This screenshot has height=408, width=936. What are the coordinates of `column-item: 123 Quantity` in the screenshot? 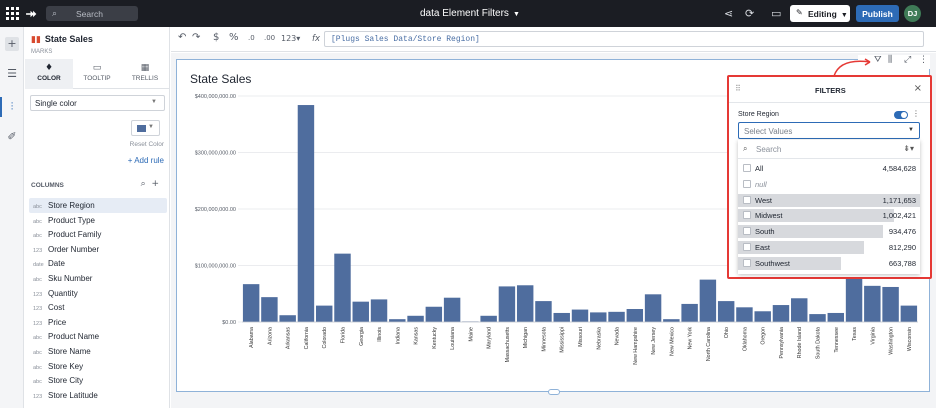 It's located at (98, 293).